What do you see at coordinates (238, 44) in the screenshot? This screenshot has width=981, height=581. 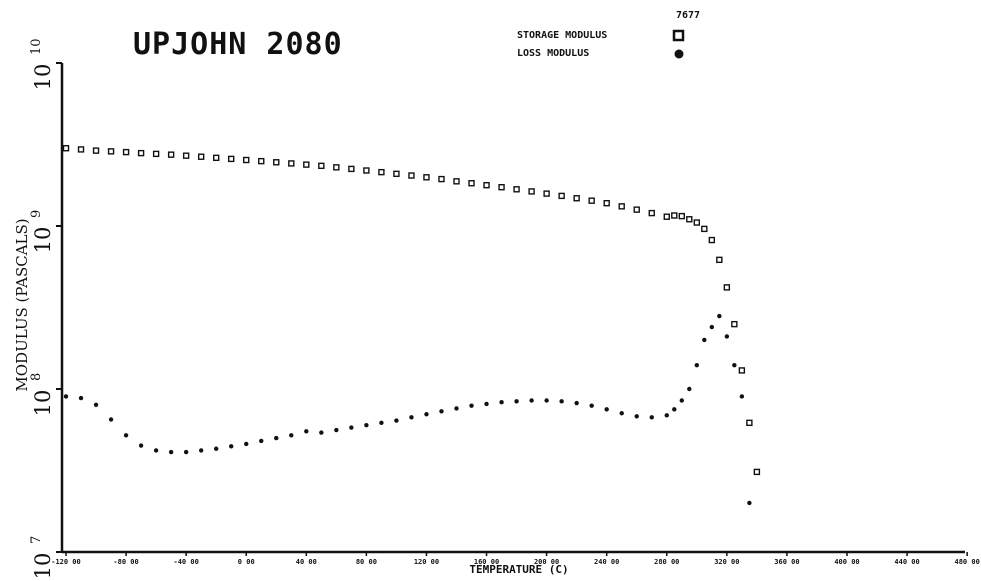 I see `chart-title: UPJOHN 2080` at bounding box center [238, 44].